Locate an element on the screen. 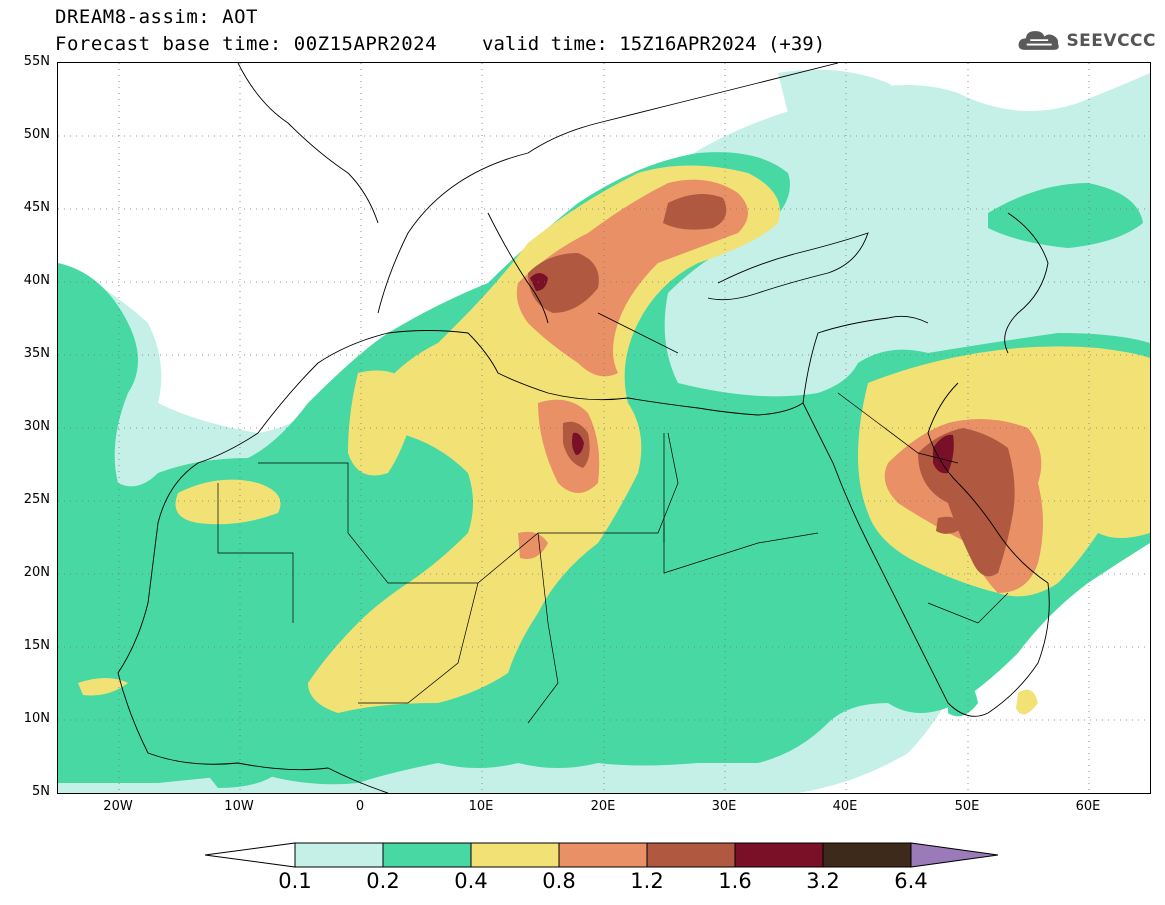 The image size is (1165, 905). lon-label-20e: 20E is located at coordinates (603, 806).